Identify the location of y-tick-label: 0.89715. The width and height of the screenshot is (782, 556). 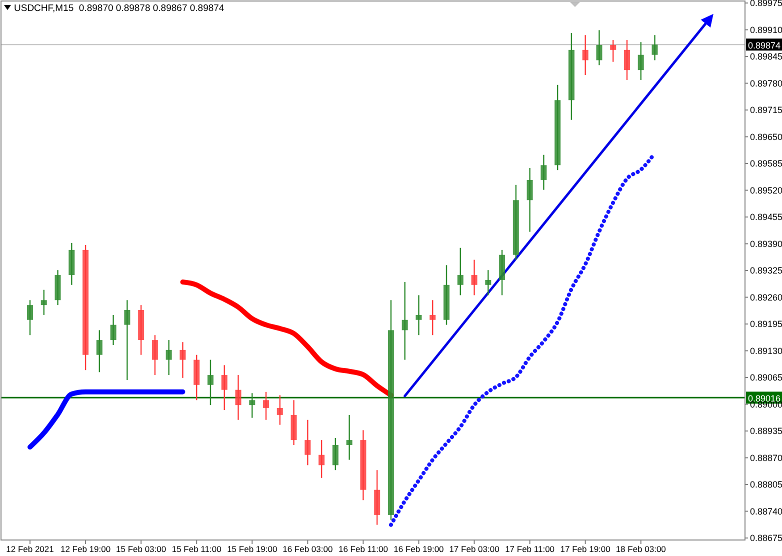
(766, 110).